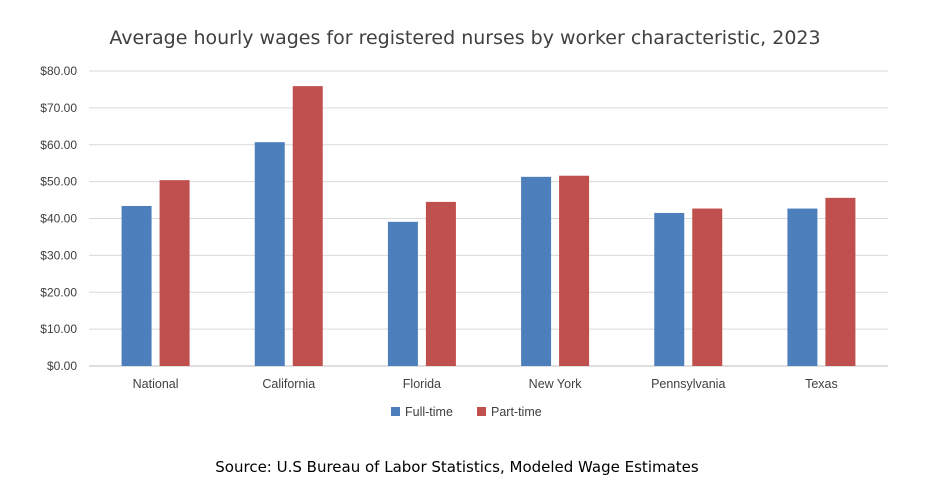 The height and width of the screenshot is (487, 939). Describe the element at coordinates (174, 273) in the screenshot. I see `bar-part-time-national` at that location.